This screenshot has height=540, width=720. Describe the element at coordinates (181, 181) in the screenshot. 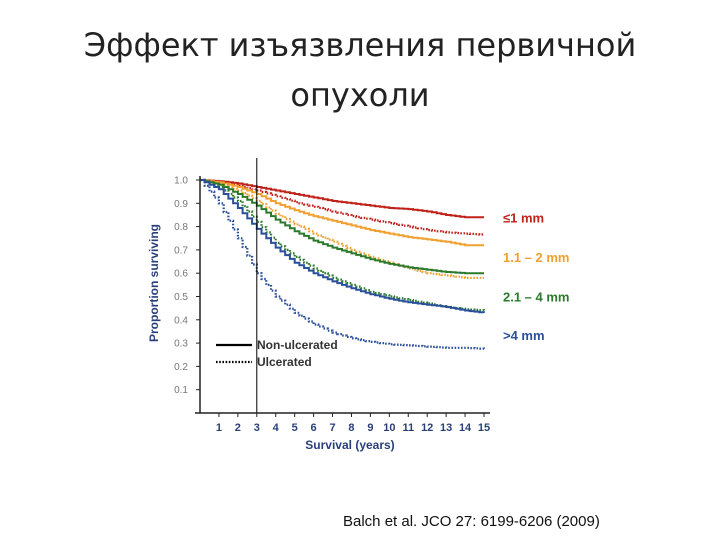

I see `y-tick-label: 1.0` at that location.